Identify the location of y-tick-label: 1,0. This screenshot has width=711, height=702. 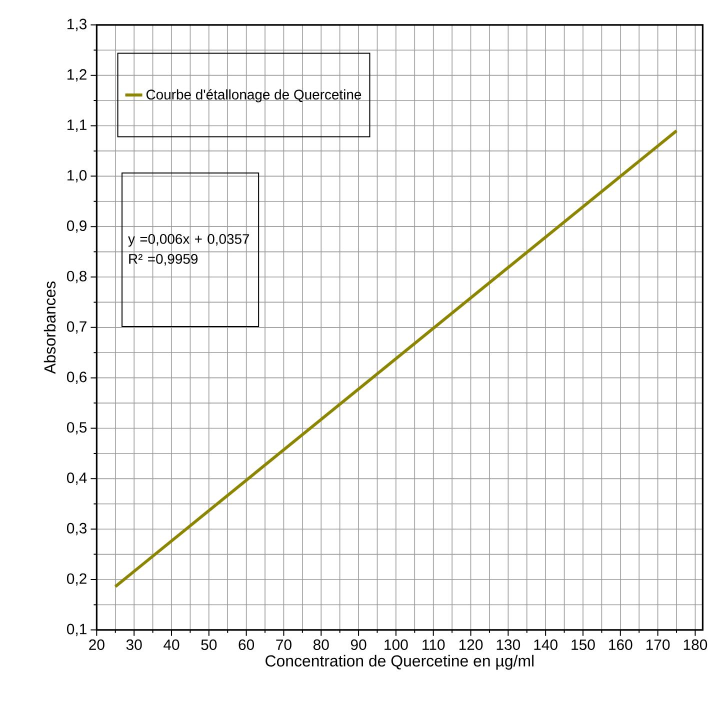
(77, 176).